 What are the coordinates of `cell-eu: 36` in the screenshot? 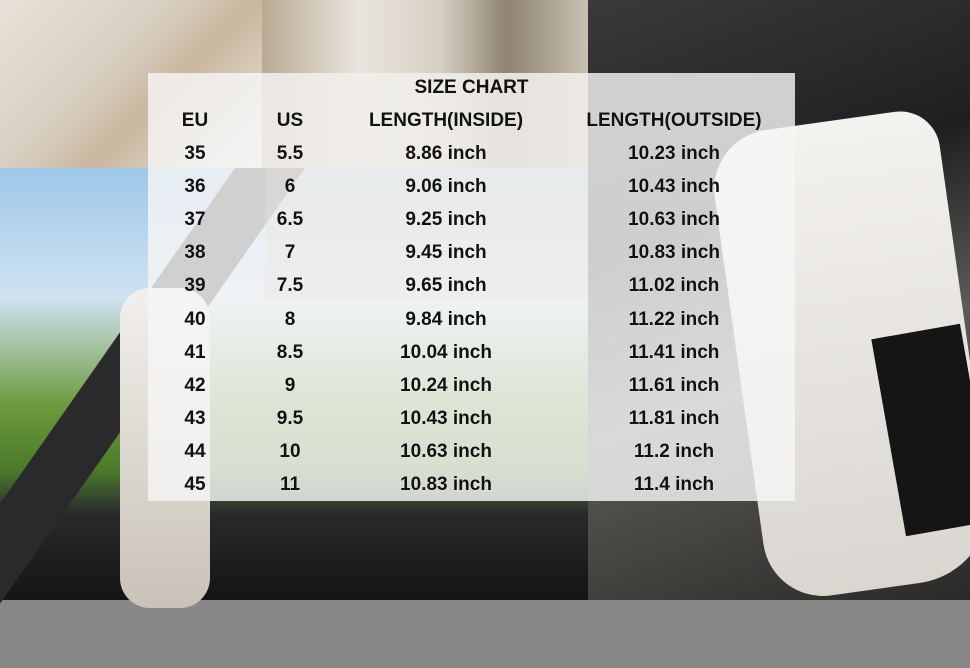 It's located at (195, 187).